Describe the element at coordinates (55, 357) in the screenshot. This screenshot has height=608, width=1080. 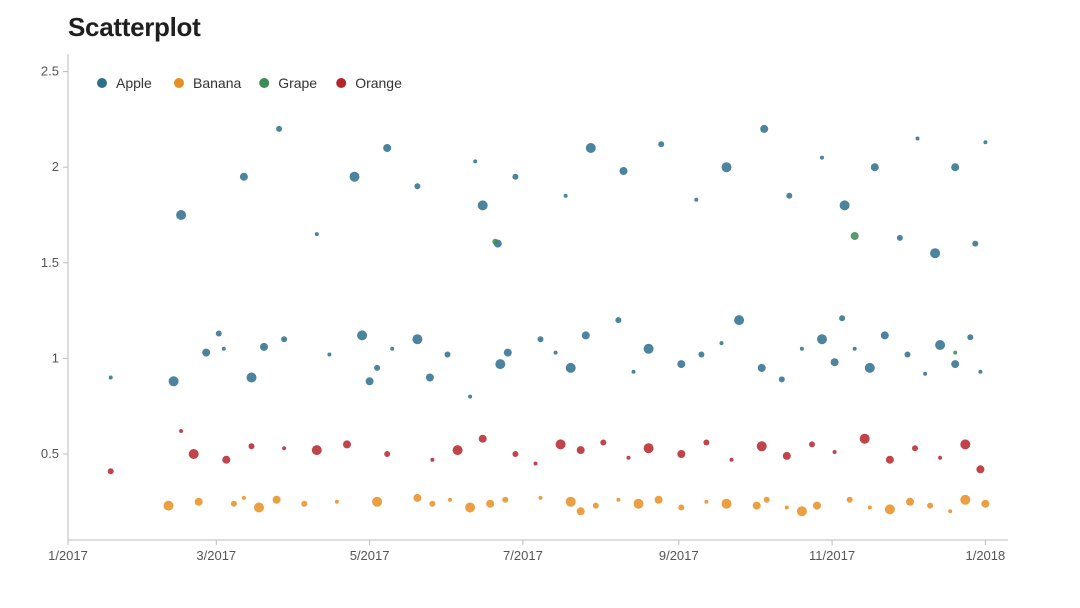
I see `y-tick-label: 1` at that location.